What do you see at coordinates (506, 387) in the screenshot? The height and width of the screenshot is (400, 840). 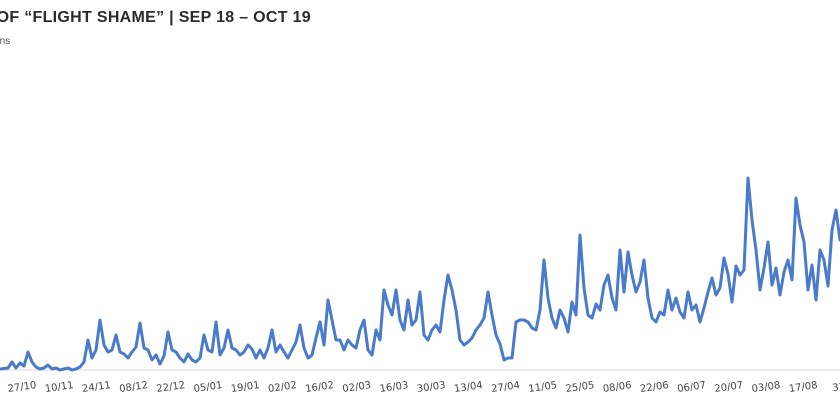 I see `x-tick-label: 27/04` at bounding box center [506, 387].